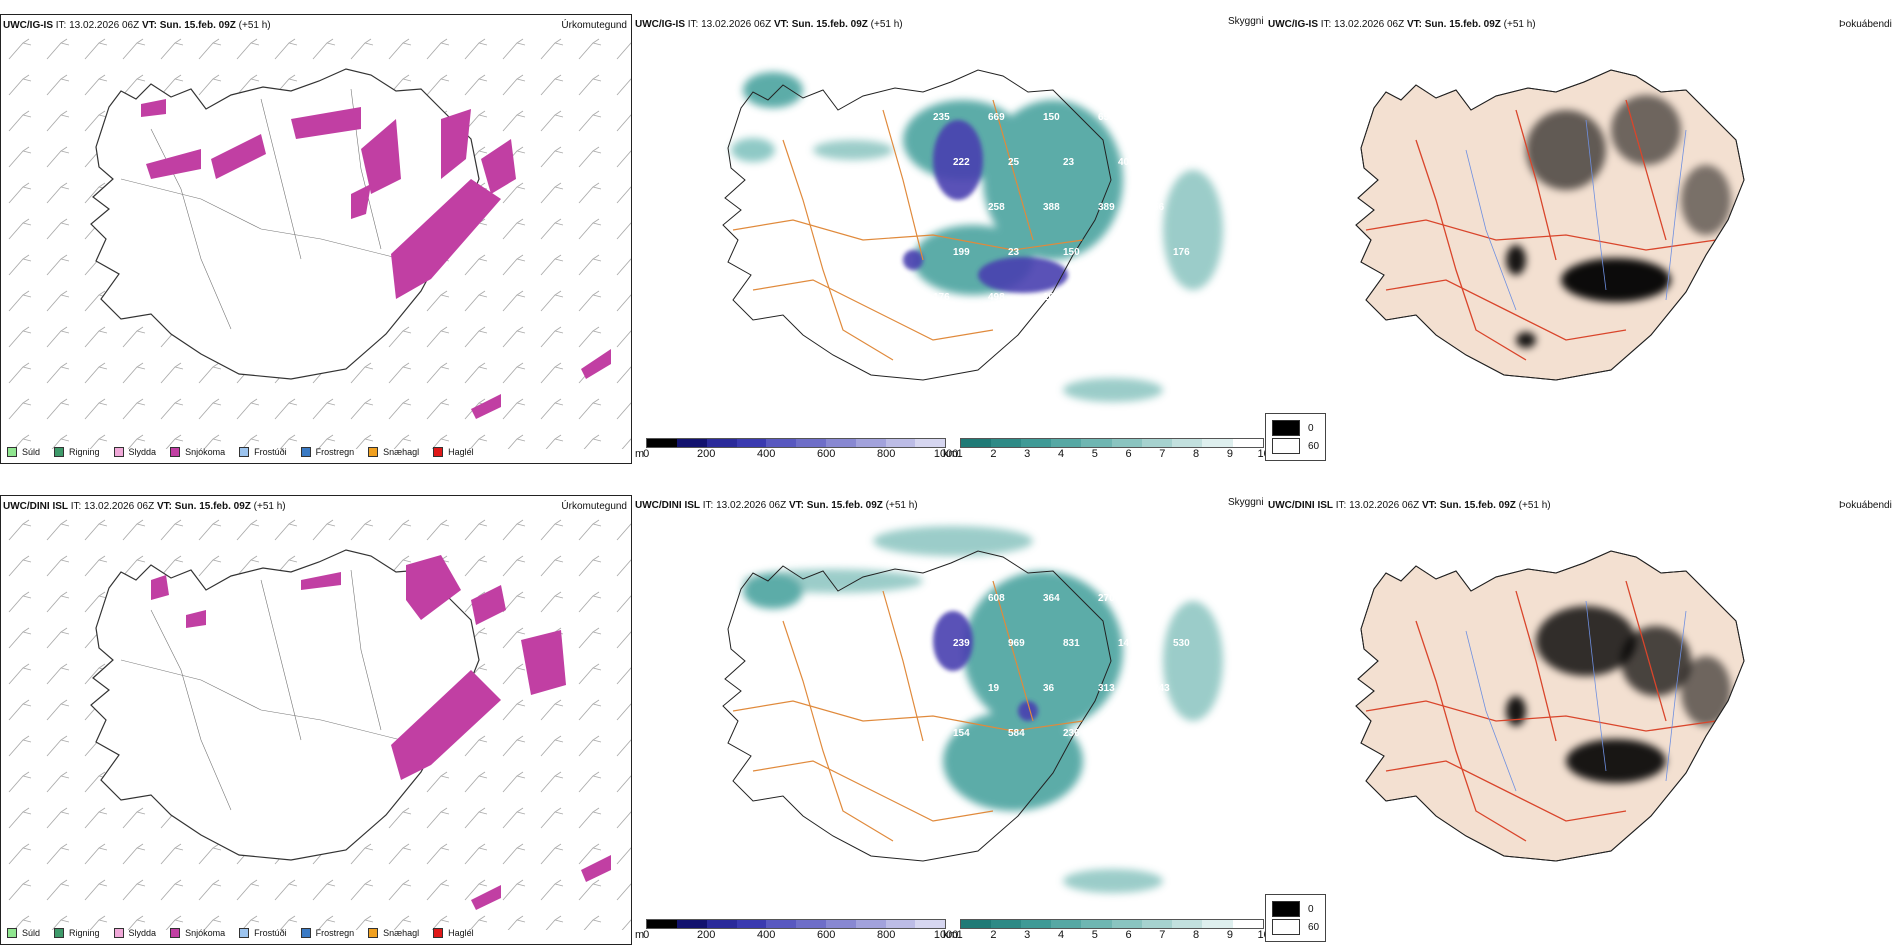 This screenshot has width=1900, height=950. I want to click on panel-title: Þokuábendi, so click(1865, 24).